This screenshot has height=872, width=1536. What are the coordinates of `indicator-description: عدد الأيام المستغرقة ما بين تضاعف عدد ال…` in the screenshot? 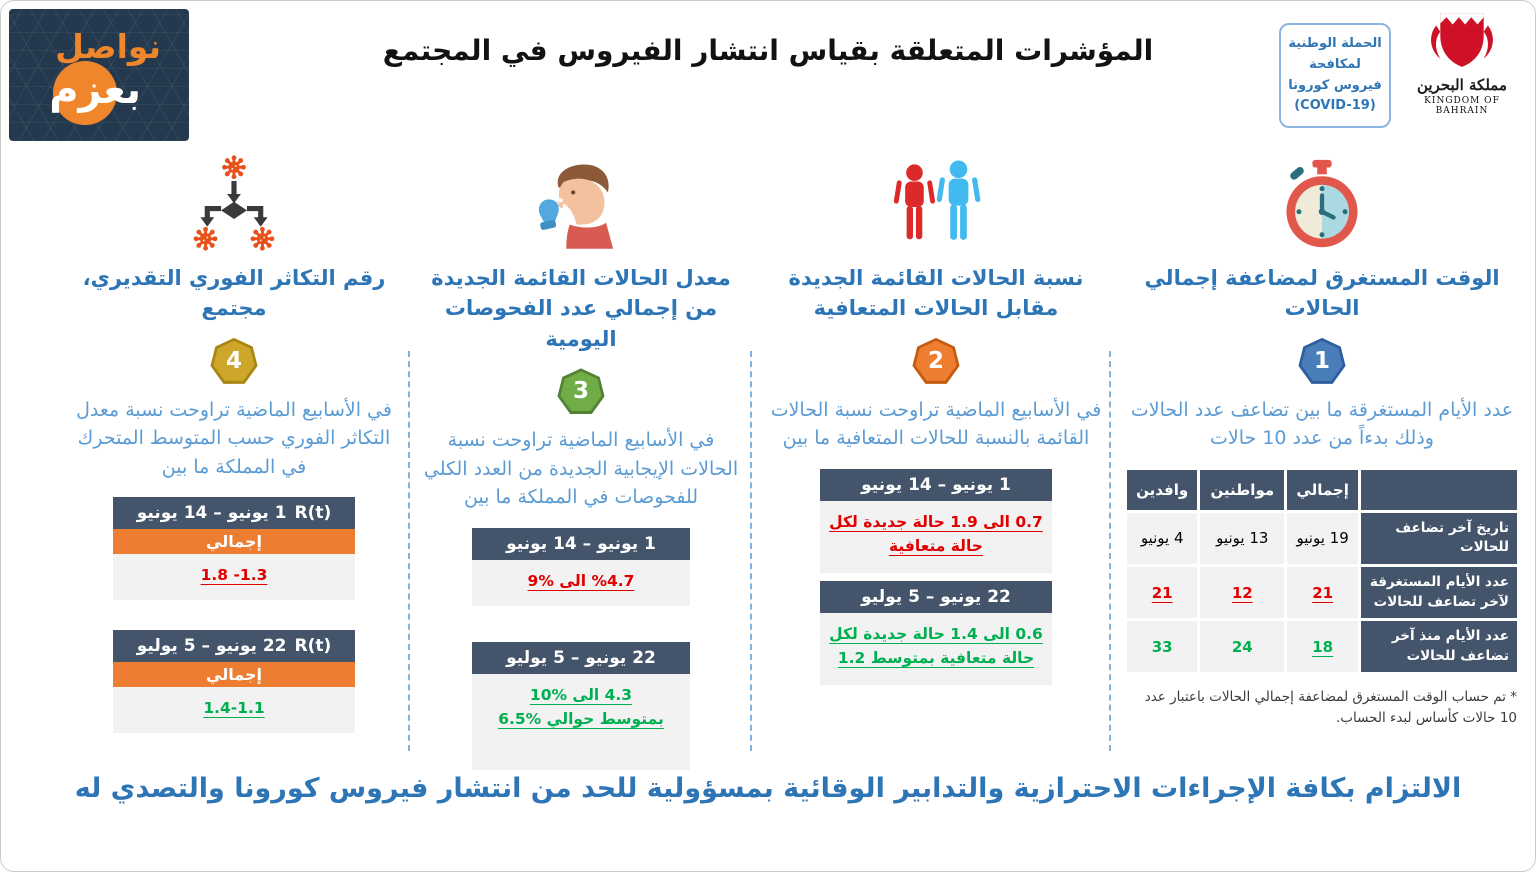 It's located at (1322, 424).